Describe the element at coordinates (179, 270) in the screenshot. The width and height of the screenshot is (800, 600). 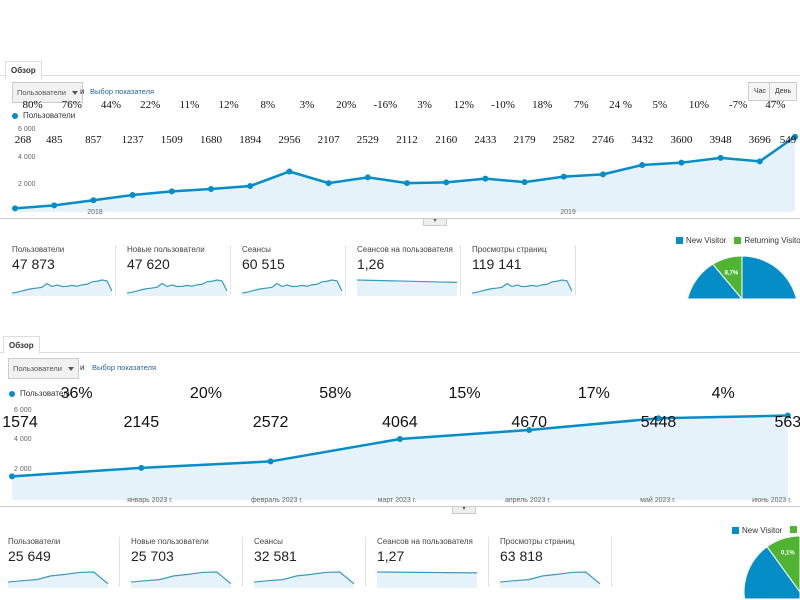
I see `scorecard: Новые пользователи 47 620` at that location.